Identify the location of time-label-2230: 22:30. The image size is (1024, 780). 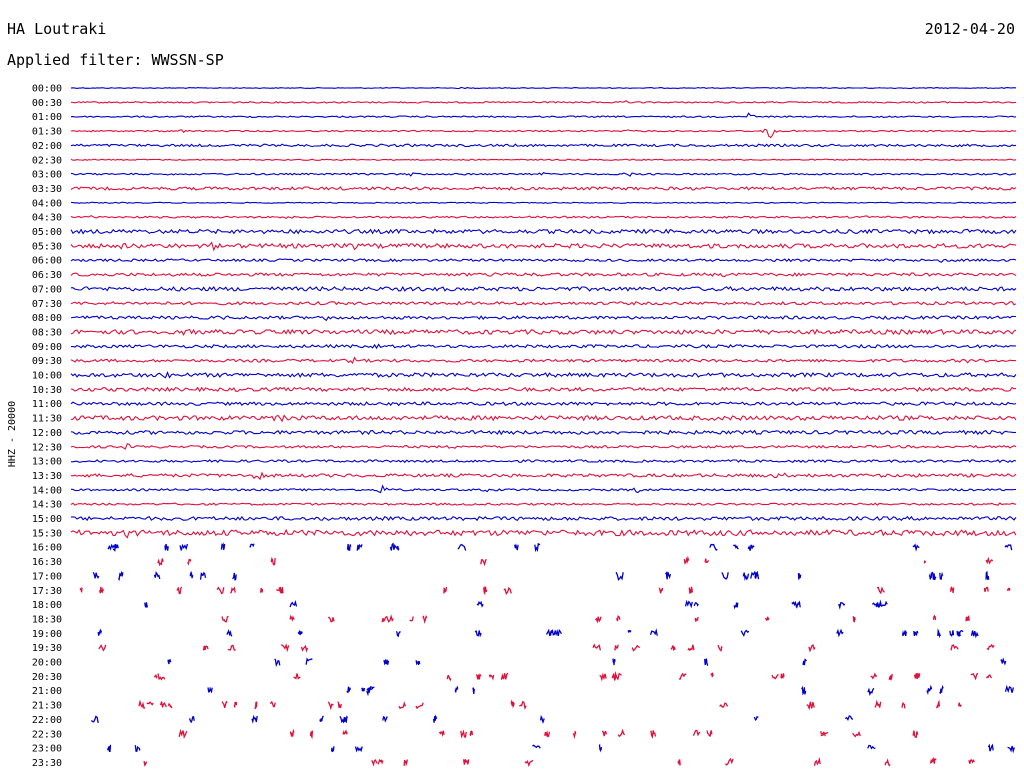
(47, 734).